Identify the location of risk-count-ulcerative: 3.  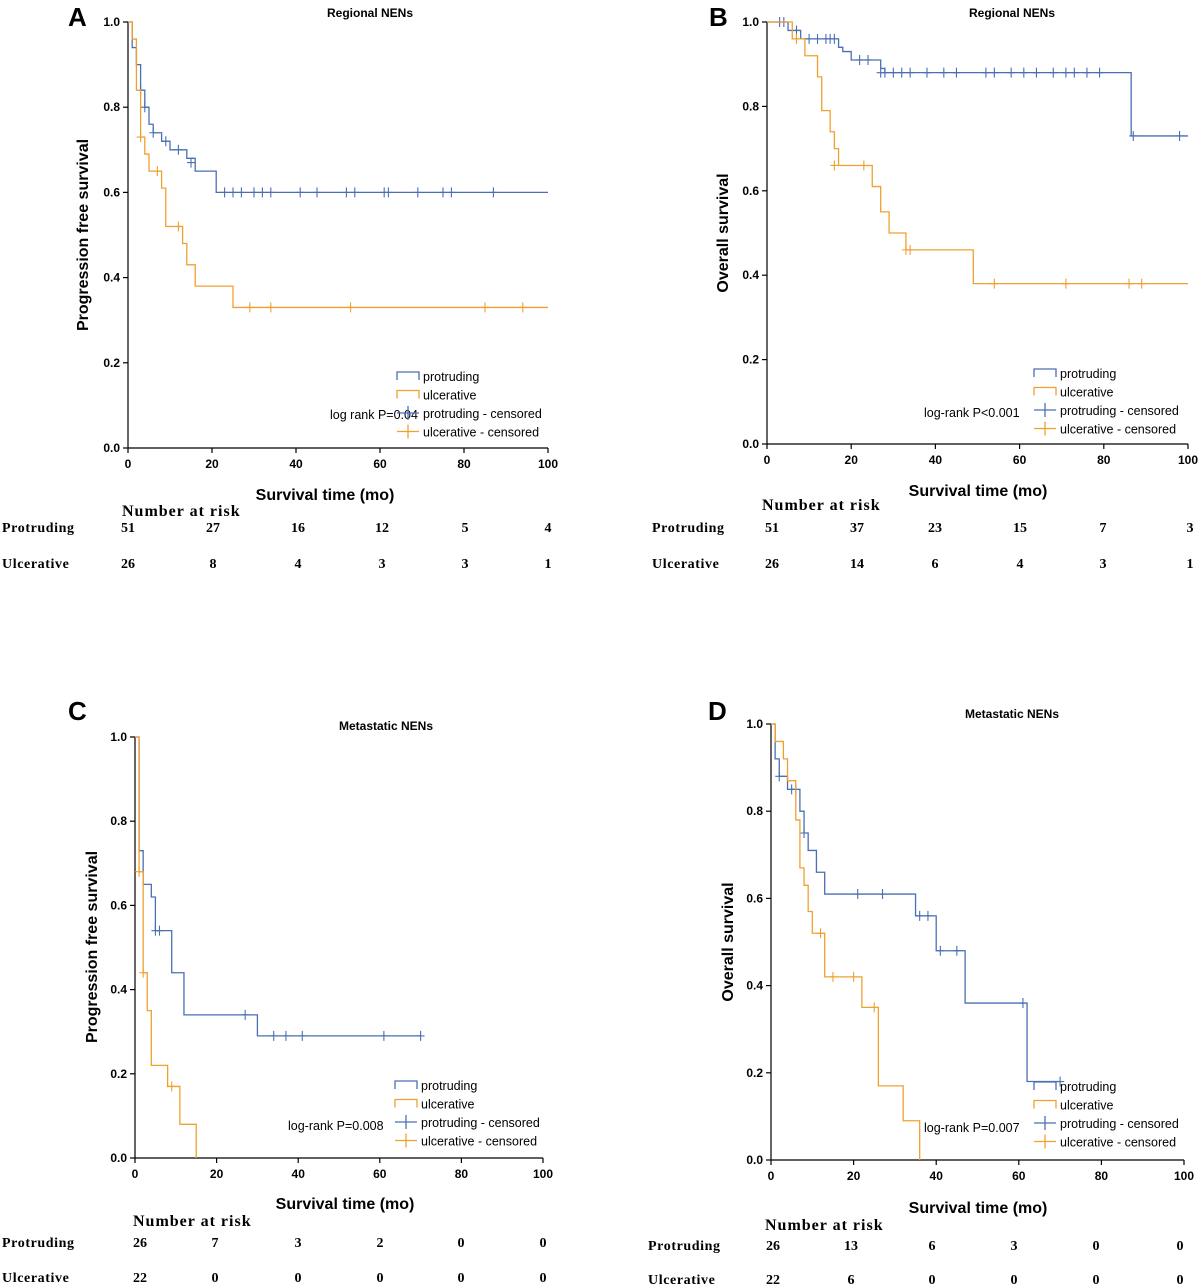
(382, 564).